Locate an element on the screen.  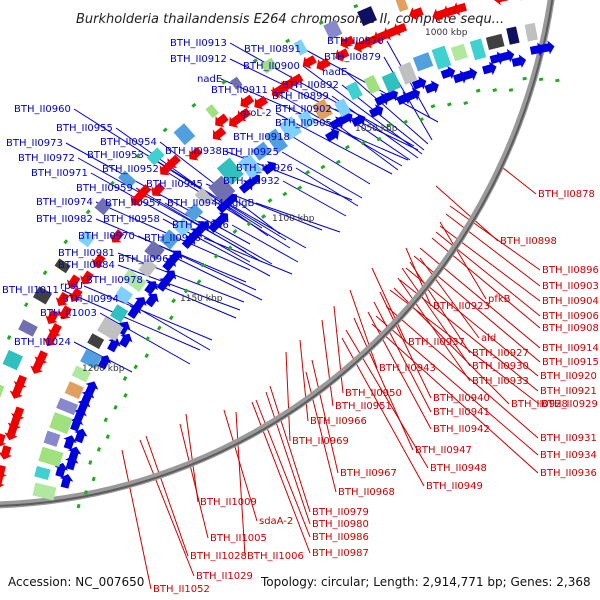
forward-gene-label: BTH_II0932 is located at coordinates (251, 181).